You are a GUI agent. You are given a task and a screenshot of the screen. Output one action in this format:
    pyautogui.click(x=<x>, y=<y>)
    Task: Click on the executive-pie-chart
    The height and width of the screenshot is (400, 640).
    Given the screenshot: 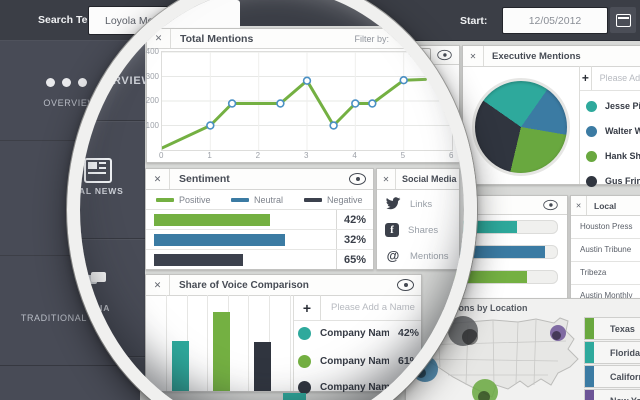 What is the action you would take?
    pyautogui.click(x=521, y=127)
    